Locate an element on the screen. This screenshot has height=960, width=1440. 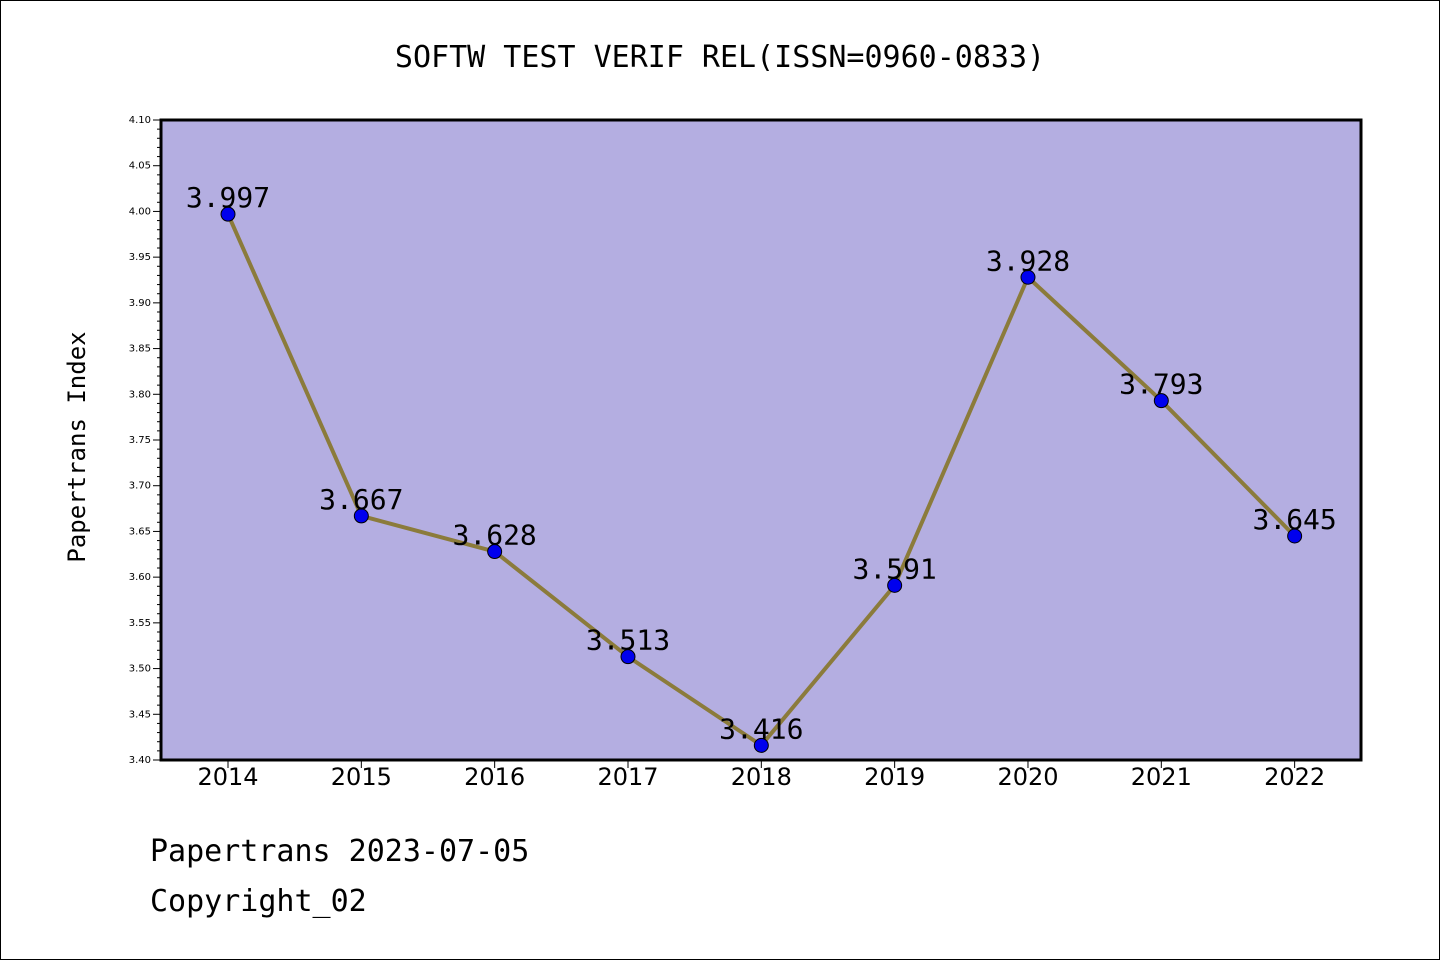
data-label: 3.645 is located at coordinates (1294, 519).